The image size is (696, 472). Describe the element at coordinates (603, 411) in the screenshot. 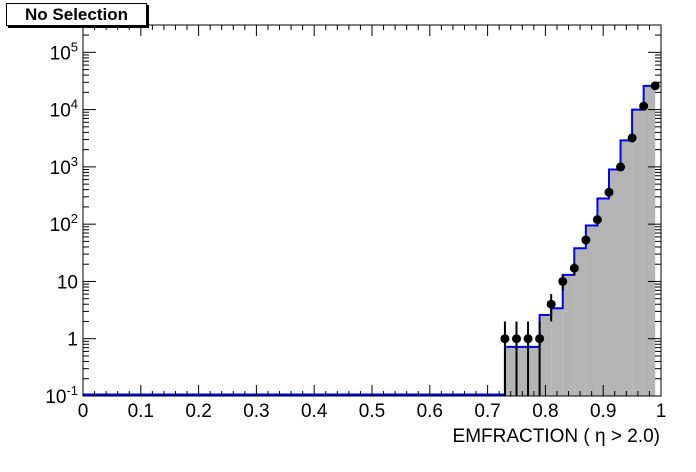

I see `x-tick-label: 0.9` at that location.